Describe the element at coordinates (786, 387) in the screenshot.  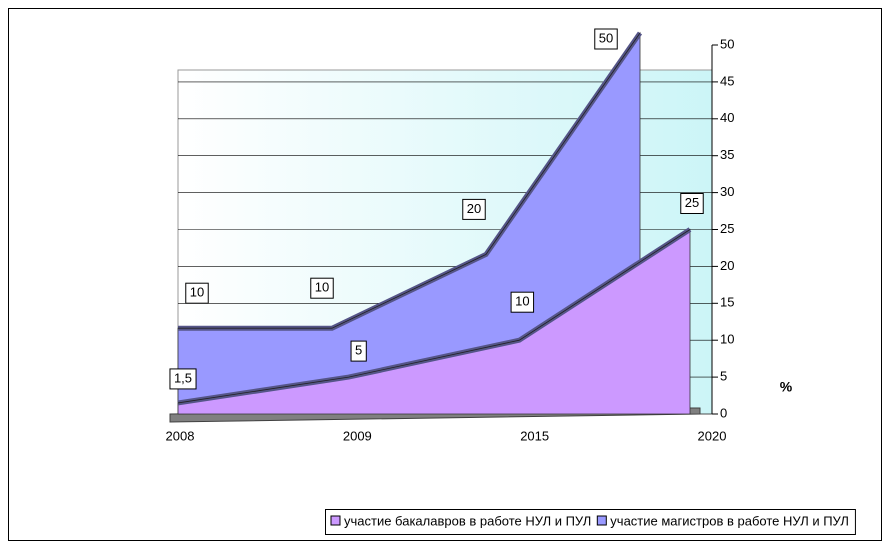
I see `y-axis-label: %` at that location.